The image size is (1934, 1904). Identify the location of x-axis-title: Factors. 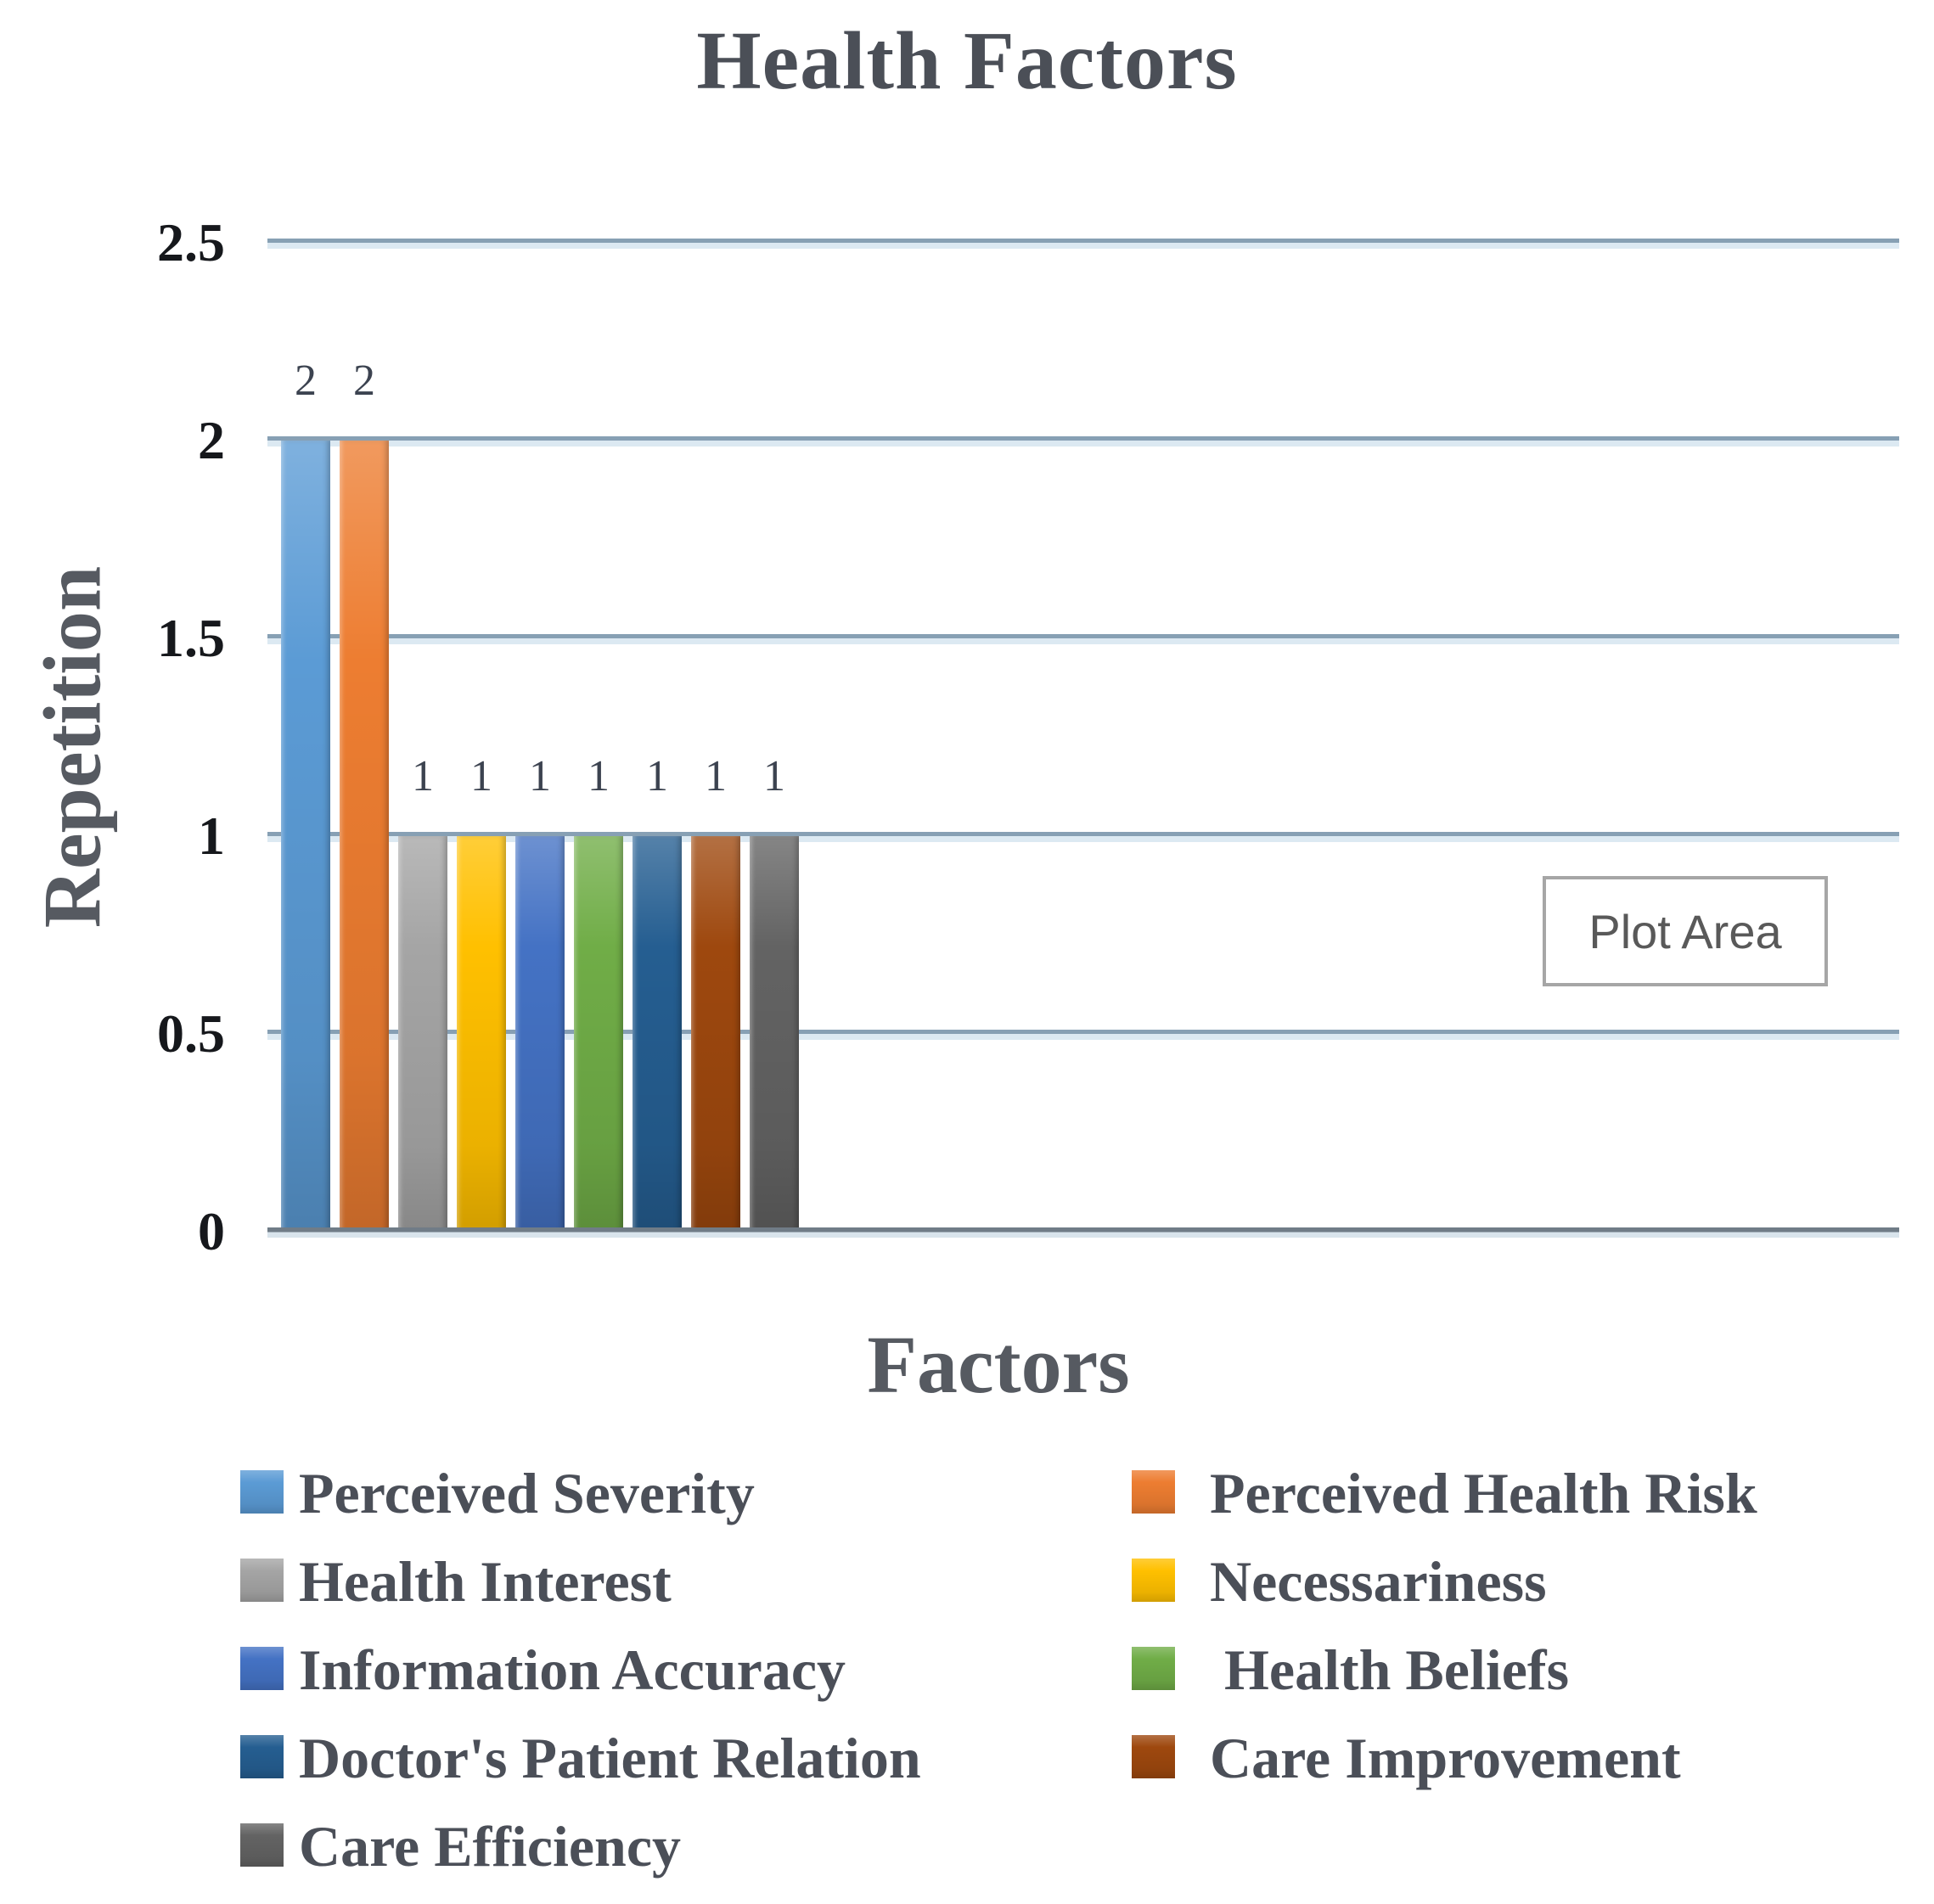
(998, 1364).